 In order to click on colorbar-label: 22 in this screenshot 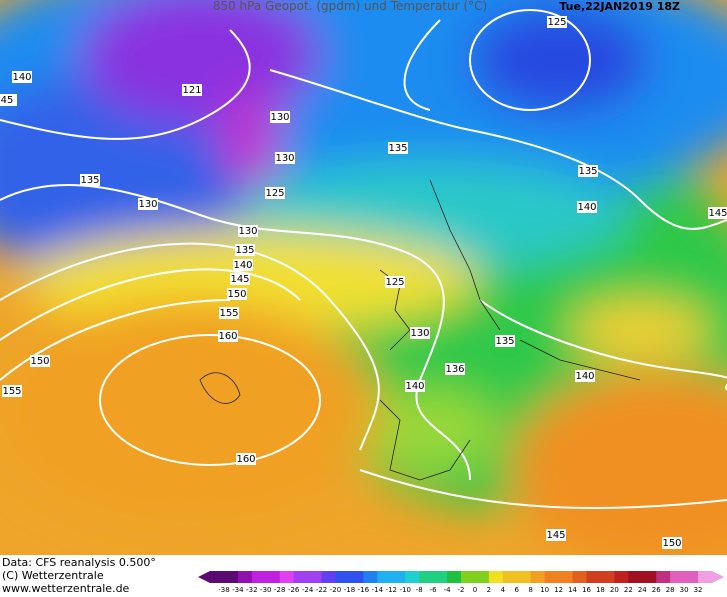, I will do `click(628, 589)`.